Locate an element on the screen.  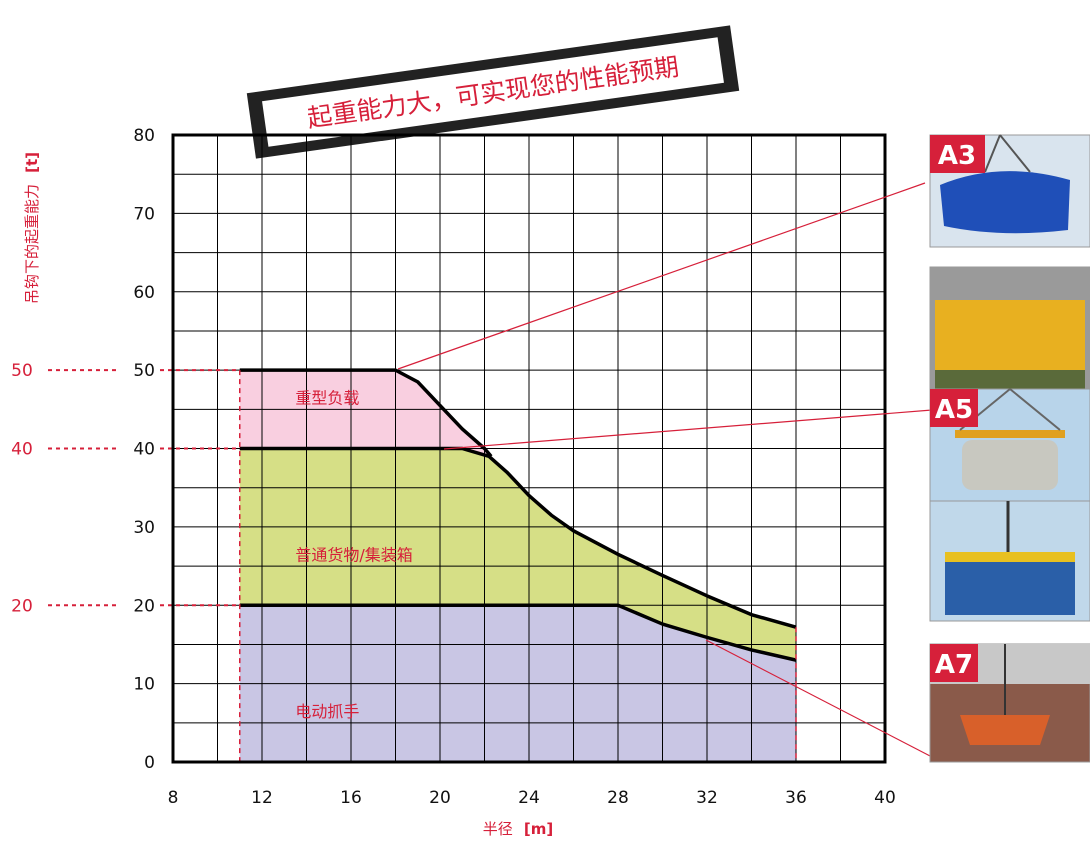
x-tick-32: 32 is located at coordinates (707, 798).